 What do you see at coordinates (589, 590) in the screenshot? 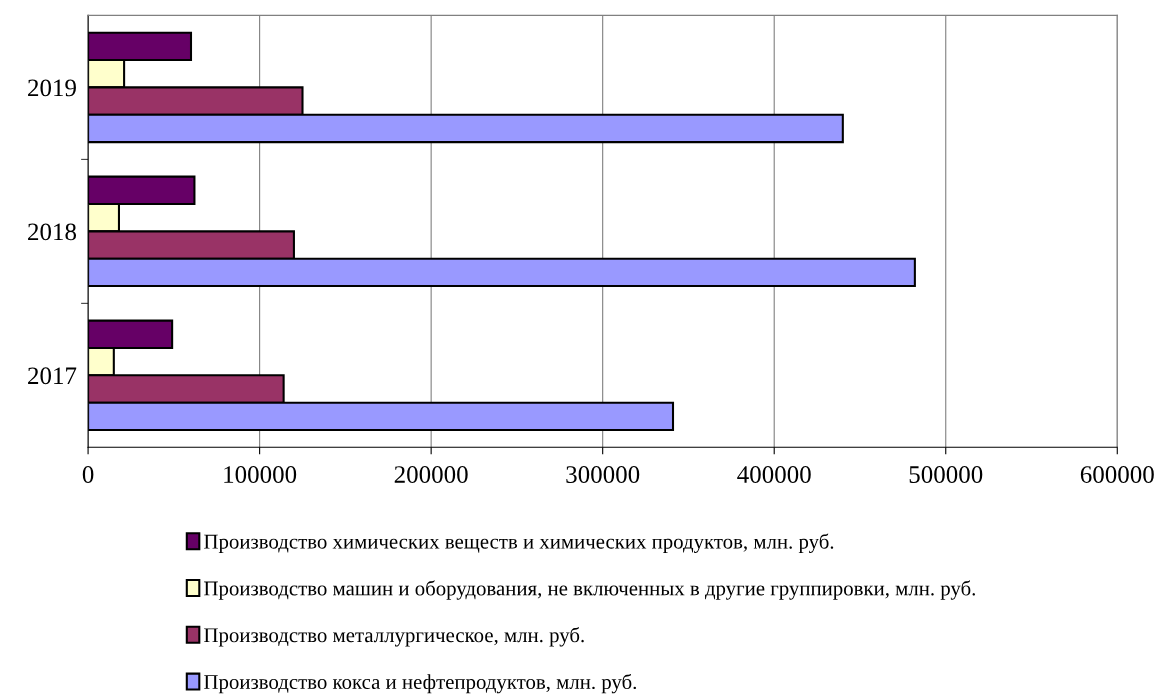
I see `legend-label: Производство машин и оборудования, не включенных в другие группировки, млн. руб.` at bounding box center [589, 590].